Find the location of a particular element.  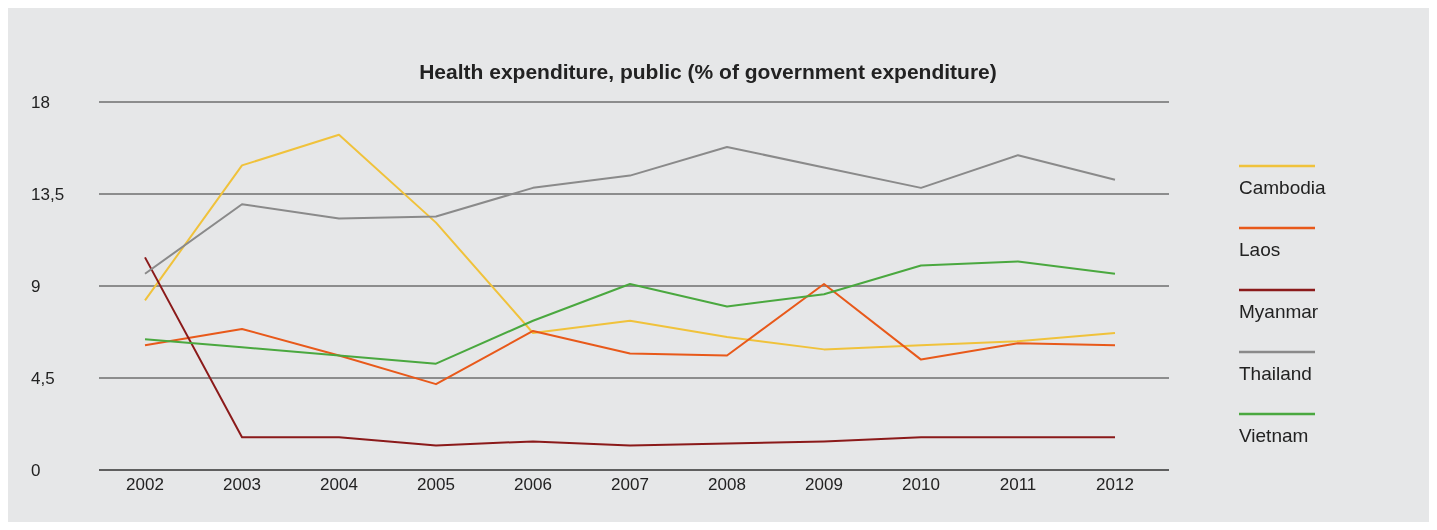

x-tick-label: 2003 is located at coordinates (242, 485).